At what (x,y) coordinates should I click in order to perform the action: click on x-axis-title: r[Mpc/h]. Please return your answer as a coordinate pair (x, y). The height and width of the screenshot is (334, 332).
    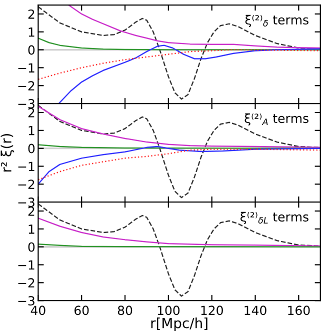
    Looking at the image, I should click on (179, 324).